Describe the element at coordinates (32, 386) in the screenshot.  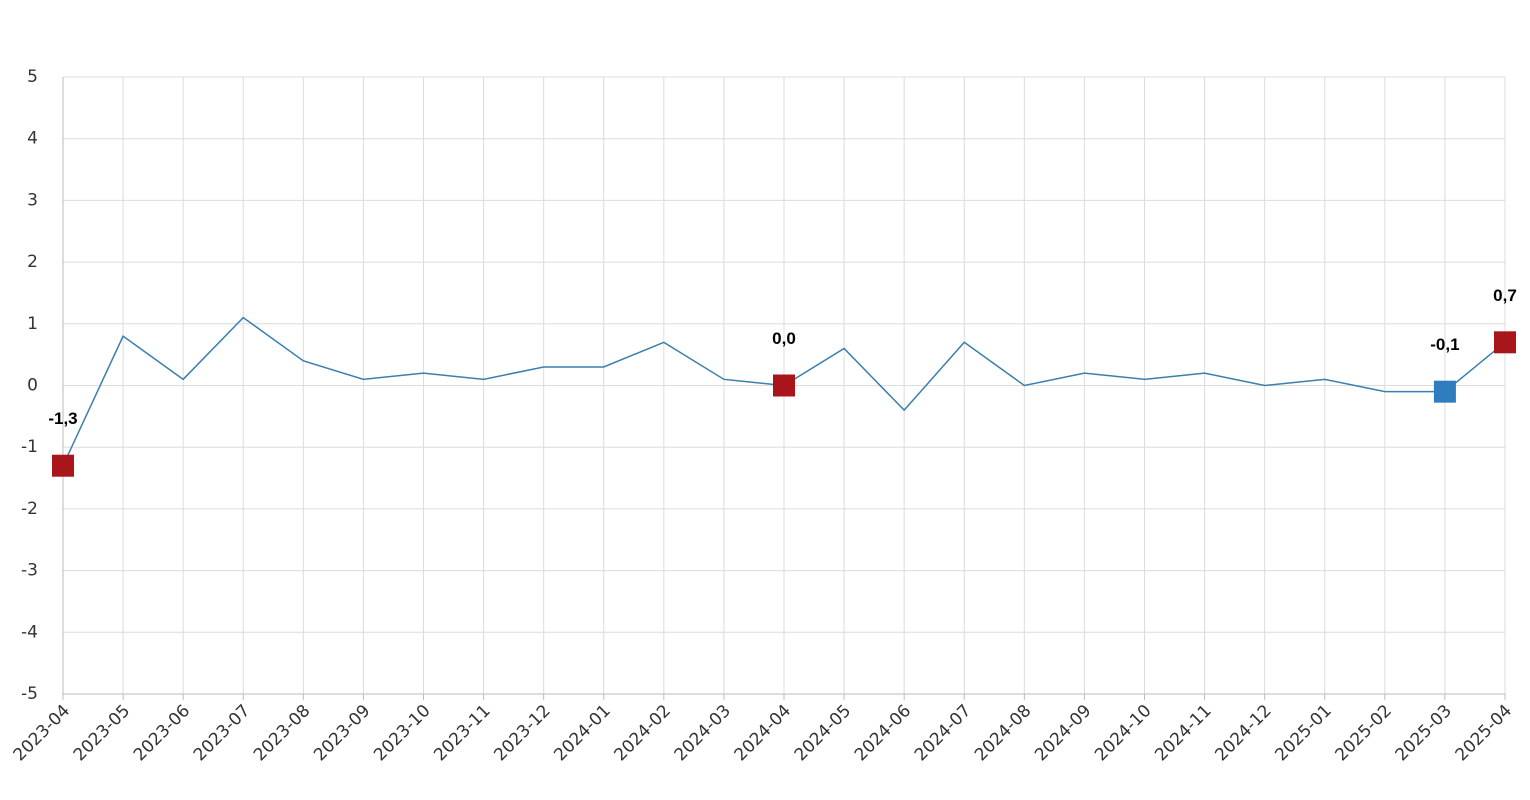
I see `y-tick-label: 0` at that location.